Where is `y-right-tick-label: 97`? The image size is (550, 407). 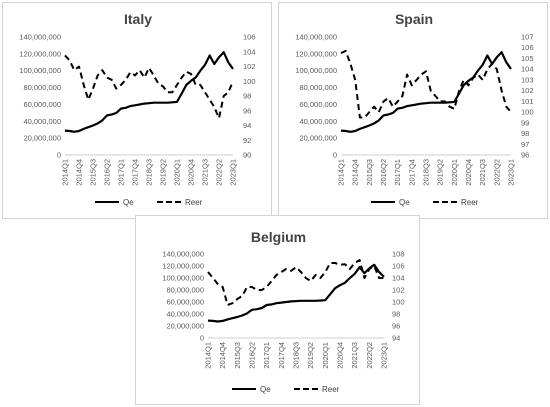 y-right-tick-label: 97 is located at coordinates (525, 144).